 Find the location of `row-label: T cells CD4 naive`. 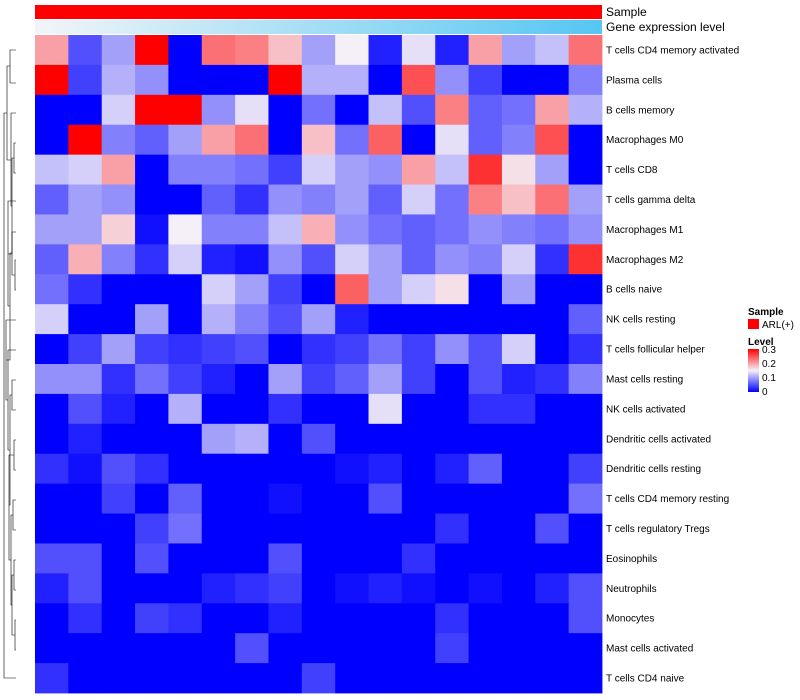

row-label: T cells CD4 naive is located at coordinates (645, 679).